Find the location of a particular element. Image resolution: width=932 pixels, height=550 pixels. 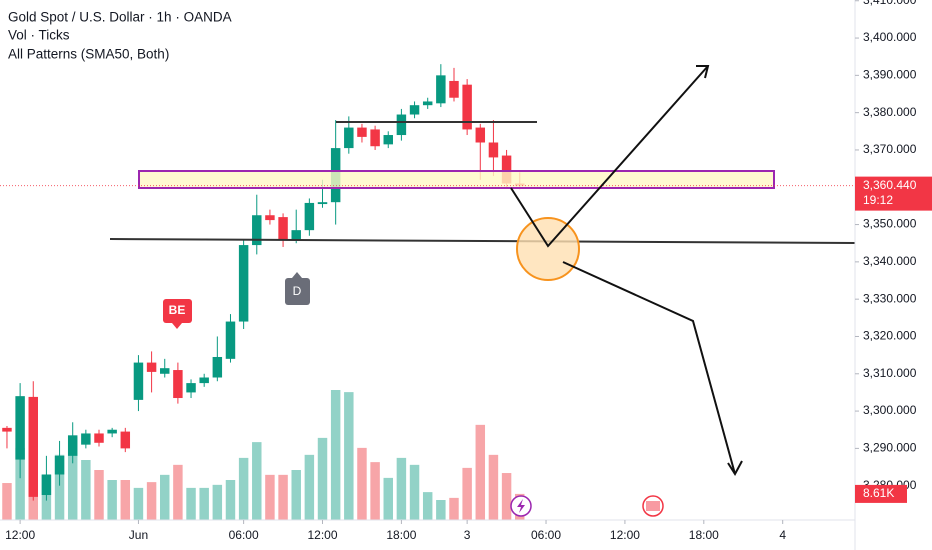

y-tick-label: 3,380.000 is located at coordinates (890, 112).